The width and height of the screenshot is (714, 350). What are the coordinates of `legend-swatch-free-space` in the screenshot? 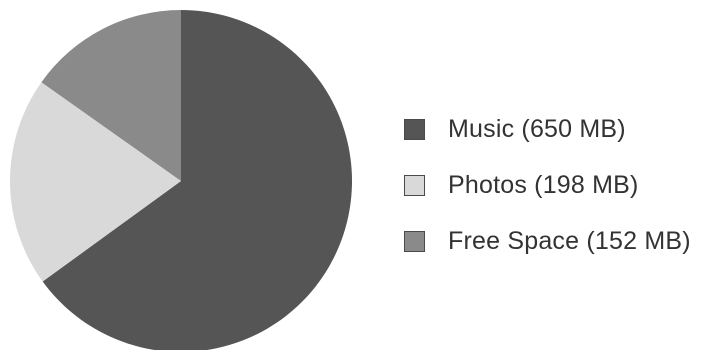 It's located at (414, 241).